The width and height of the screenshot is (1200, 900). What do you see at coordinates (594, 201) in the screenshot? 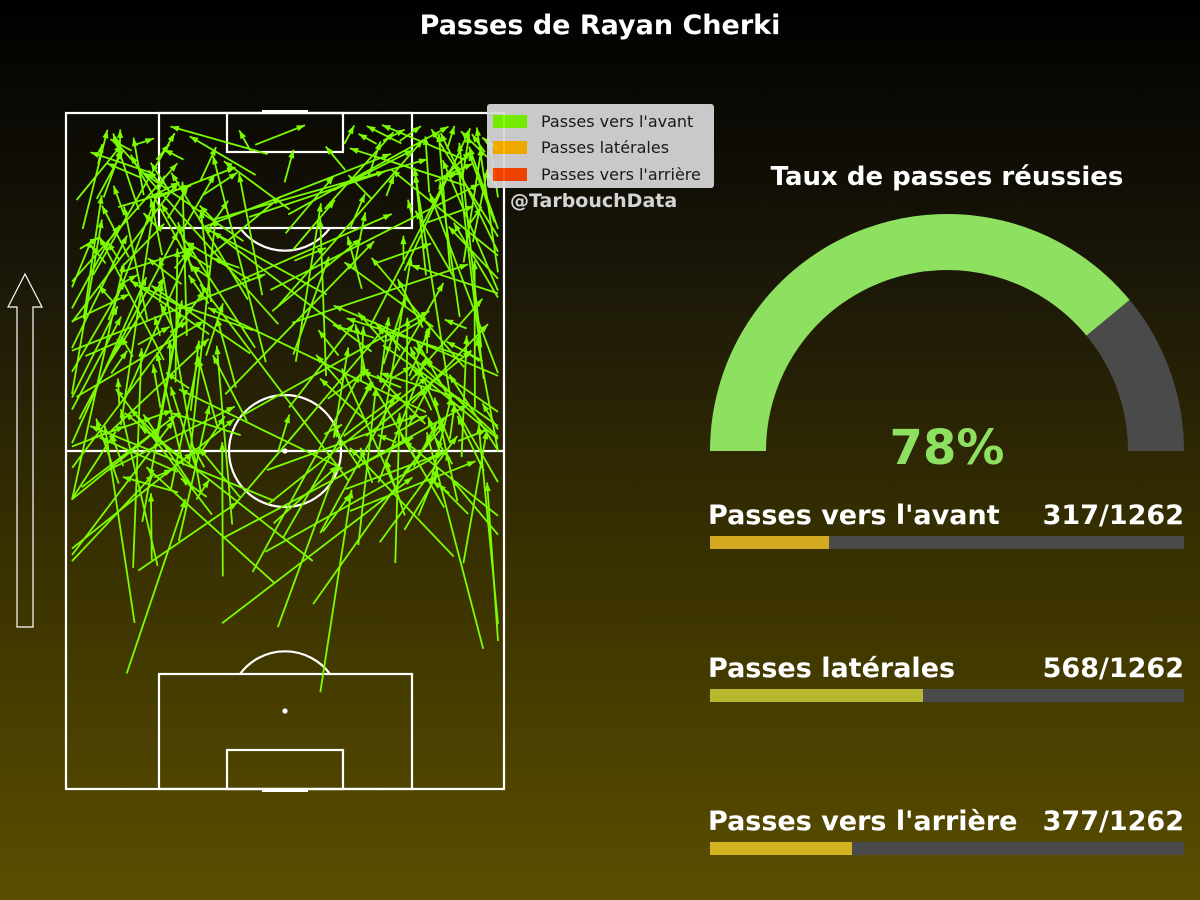
I see `watermark: @TarbouchData` at bounding box center [594, 201].